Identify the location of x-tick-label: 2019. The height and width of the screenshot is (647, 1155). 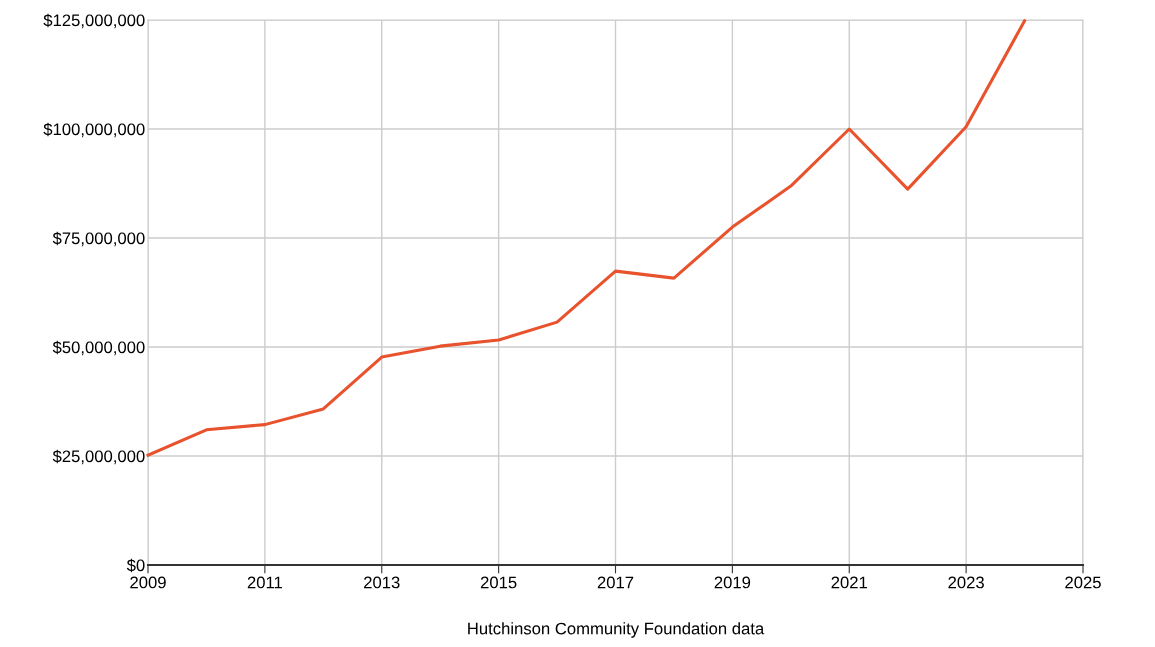
(732, 582).